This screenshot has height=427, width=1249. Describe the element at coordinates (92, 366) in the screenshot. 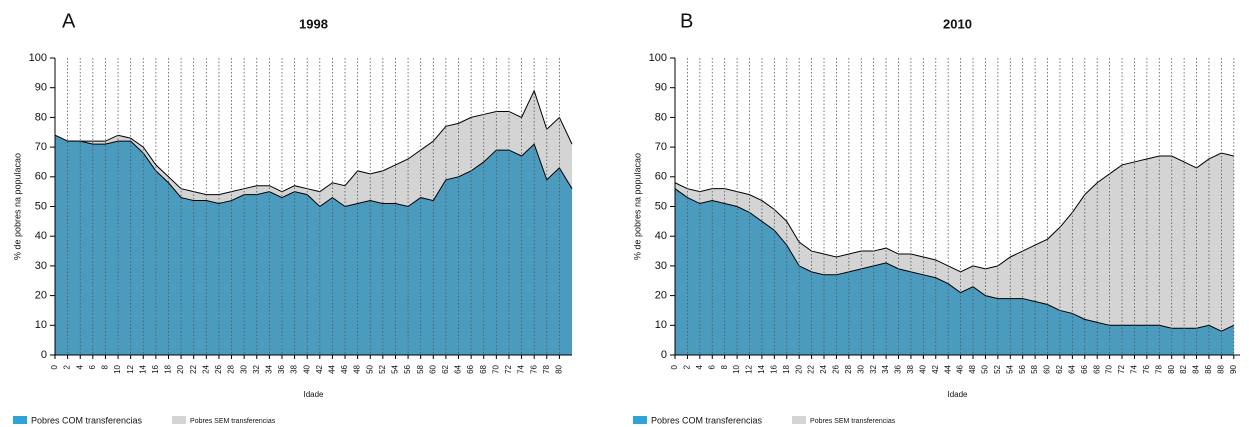

I see `x-tick-label: 6` at that location.